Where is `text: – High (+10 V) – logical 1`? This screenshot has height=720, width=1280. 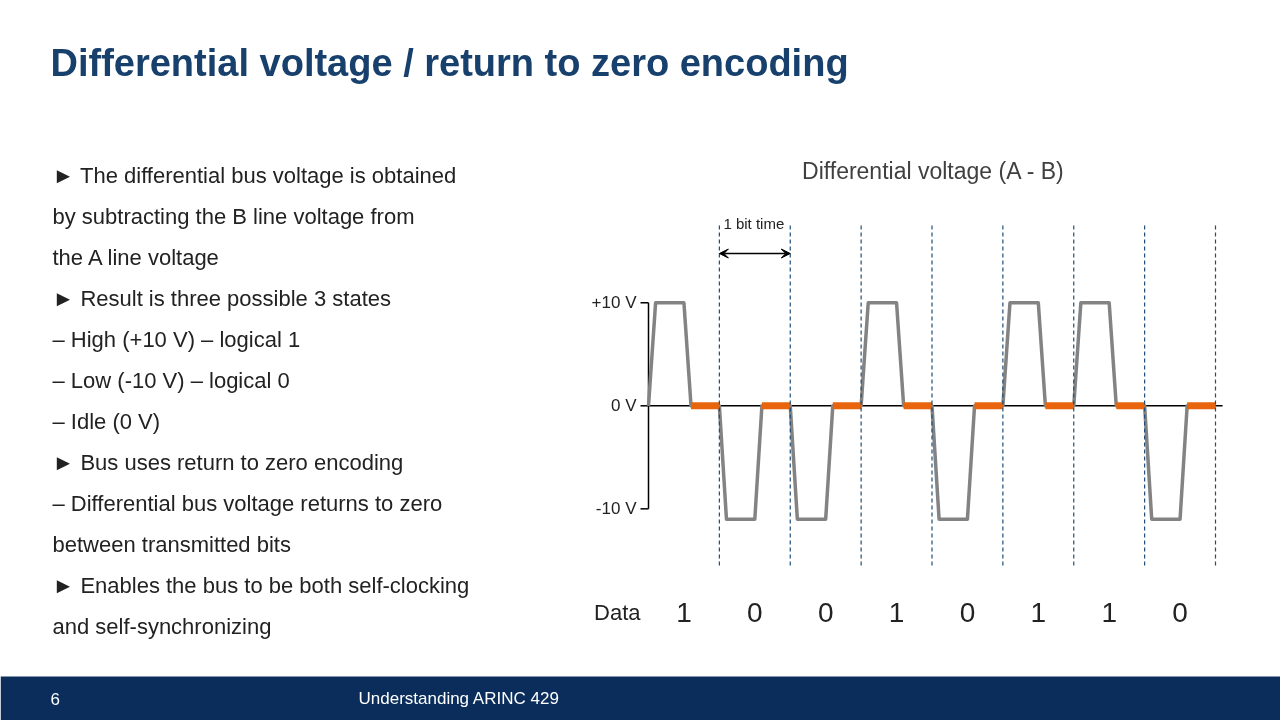
text: – High (+10 V) – logical 1 is located at coordinates (176, 339).